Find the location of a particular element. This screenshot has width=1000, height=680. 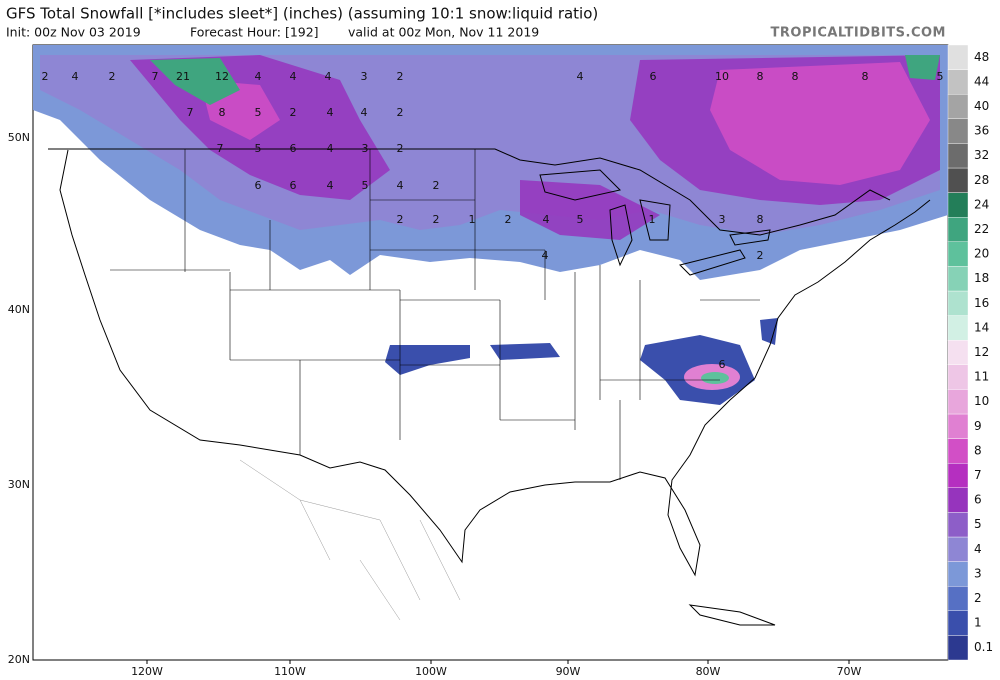

snow-south is located at coordinates (581, 361).